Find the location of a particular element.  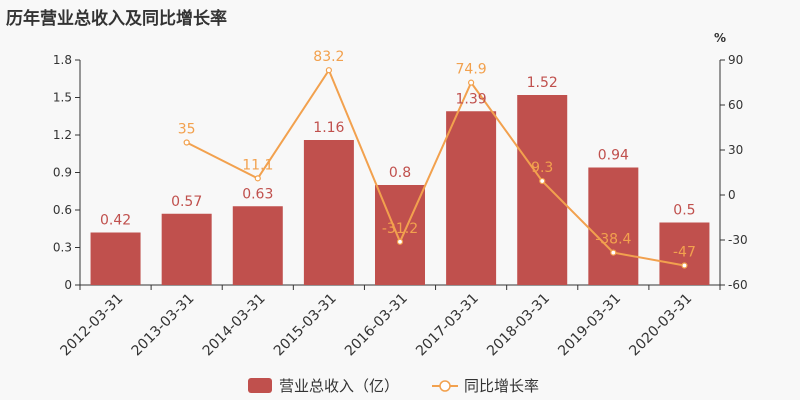

y-right-unit: % is located at coordinates (720, 38).